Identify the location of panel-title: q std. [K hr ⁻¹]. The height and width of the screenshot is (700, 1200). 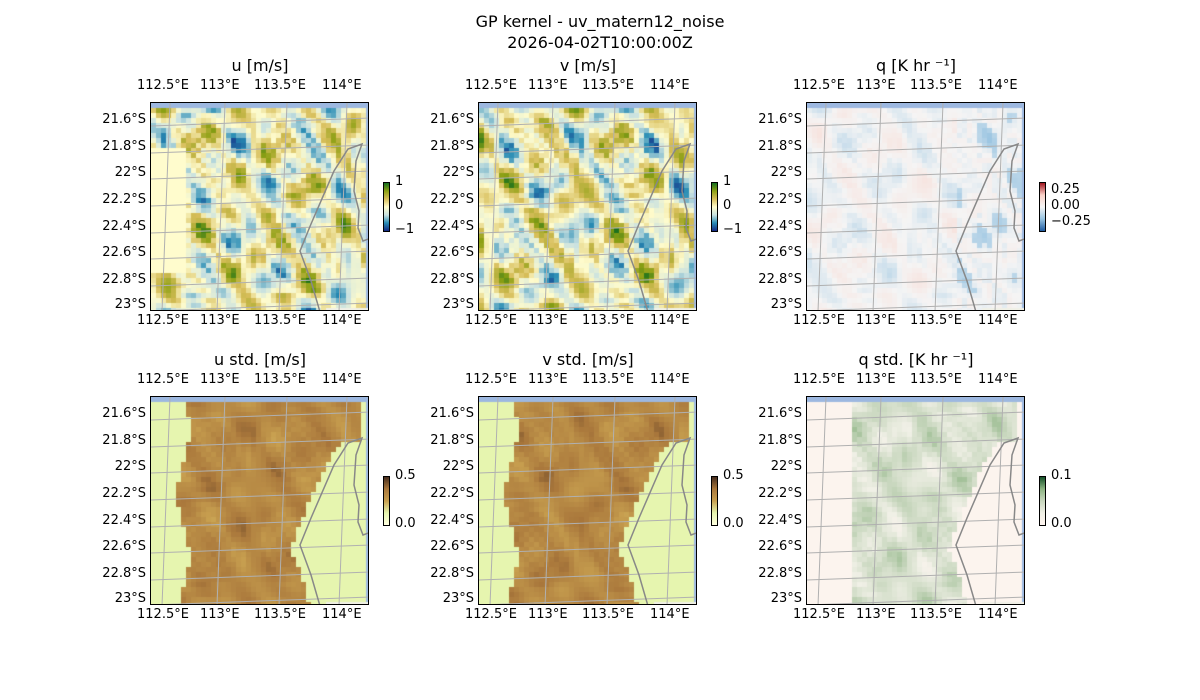
(916, 359).